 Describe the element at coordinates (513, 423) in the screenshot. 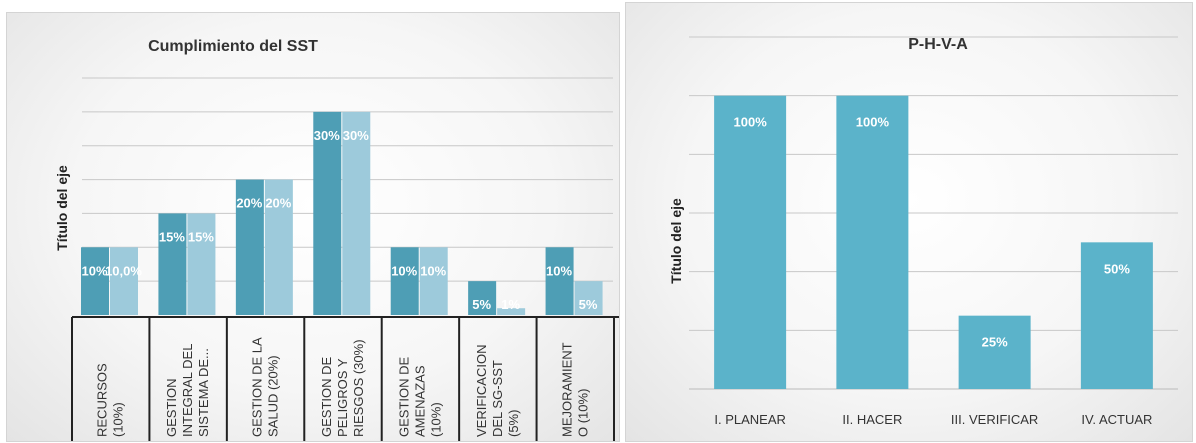

I see `x-tick-label: (5%)` at that location.